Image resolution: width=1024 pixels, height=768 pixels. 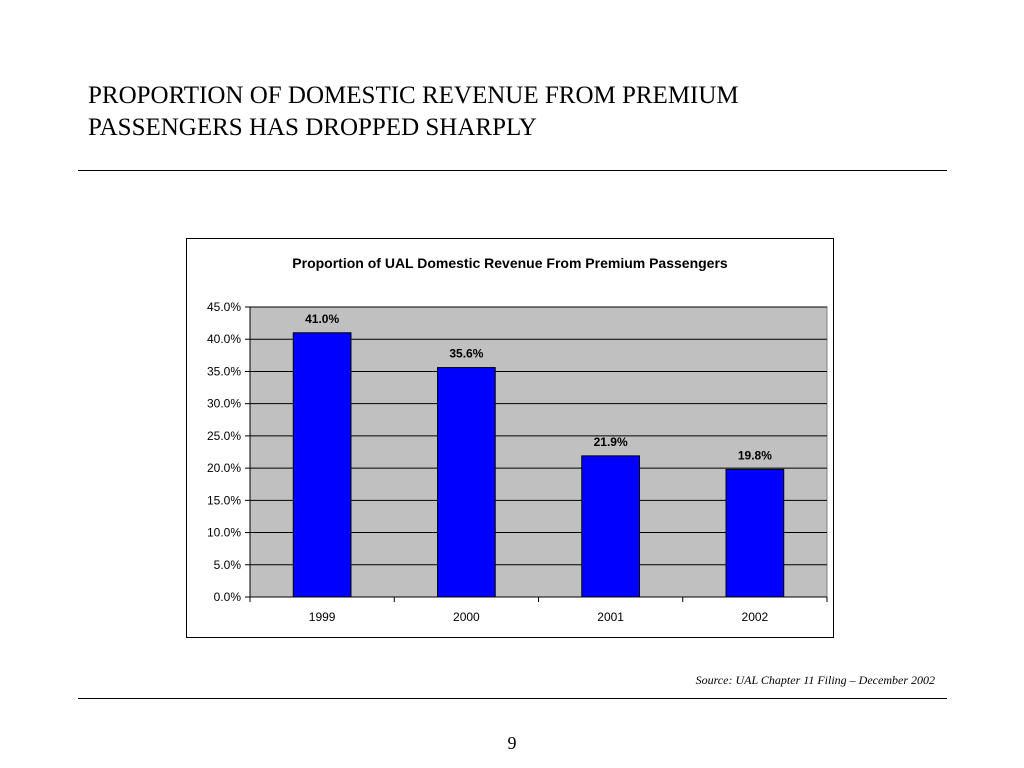 I want to click on bar-2000, so click(x=466, y=482).